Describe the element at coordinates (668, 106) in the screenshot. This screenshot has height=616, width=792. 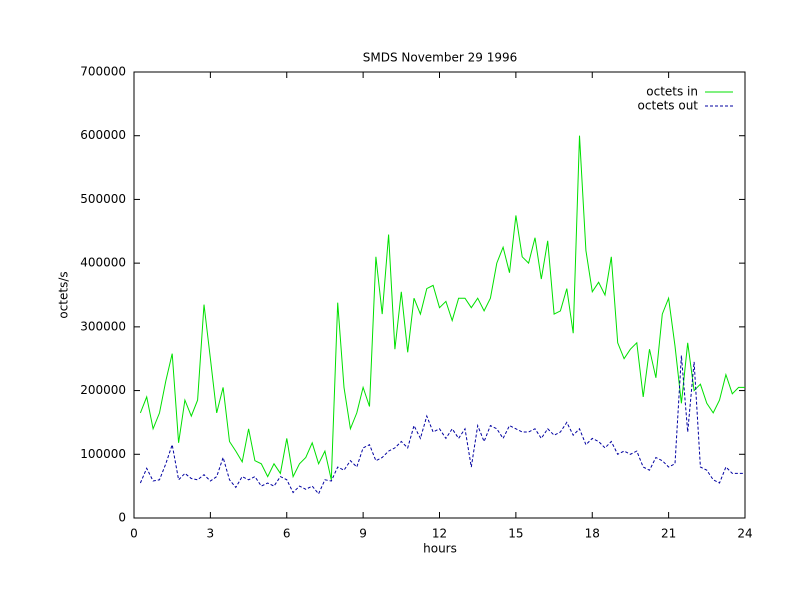
I see `legend-label: octets out` at that location.